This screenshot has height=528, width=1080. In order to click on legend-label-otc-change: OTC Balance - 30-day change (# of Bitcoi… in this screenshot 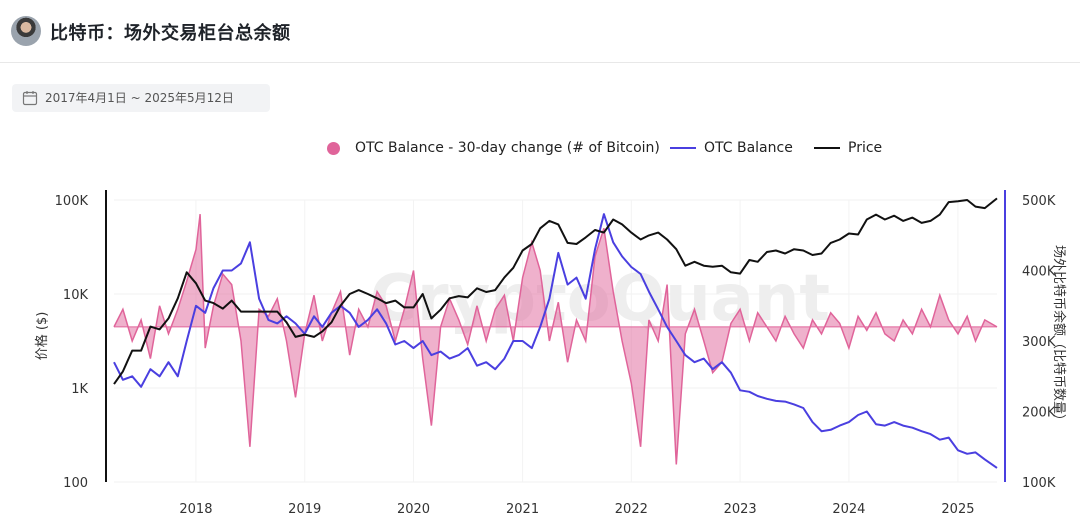, I will do `click(507, 148)`.